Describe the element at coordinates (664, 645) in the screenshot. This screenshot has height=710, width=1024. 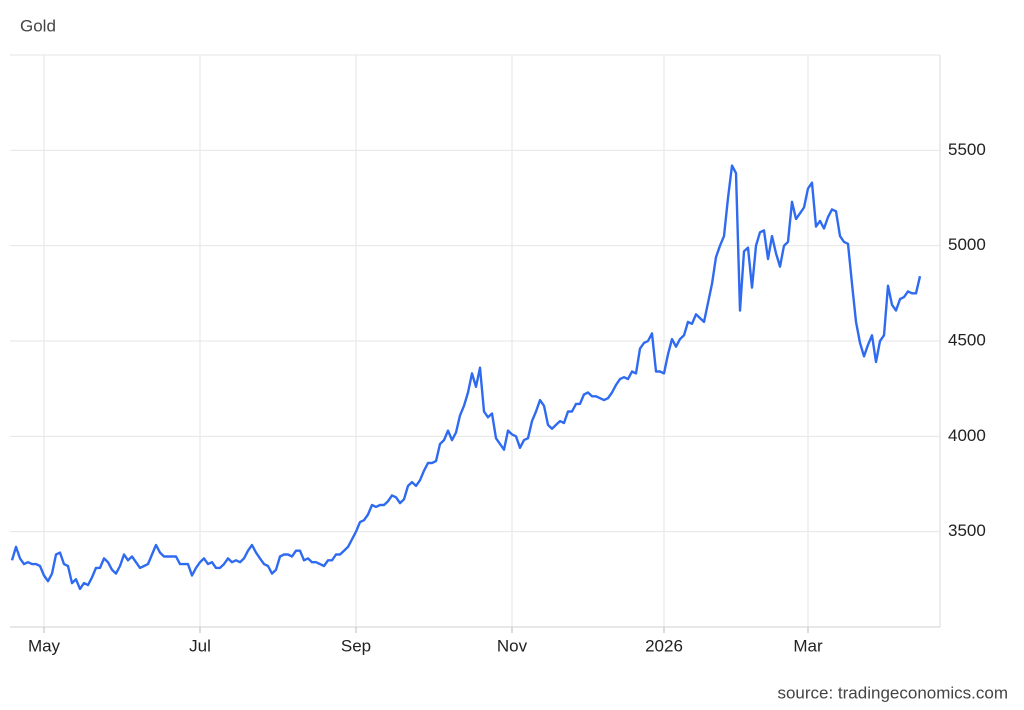
I see `x-tick-label: 2026` at that location.